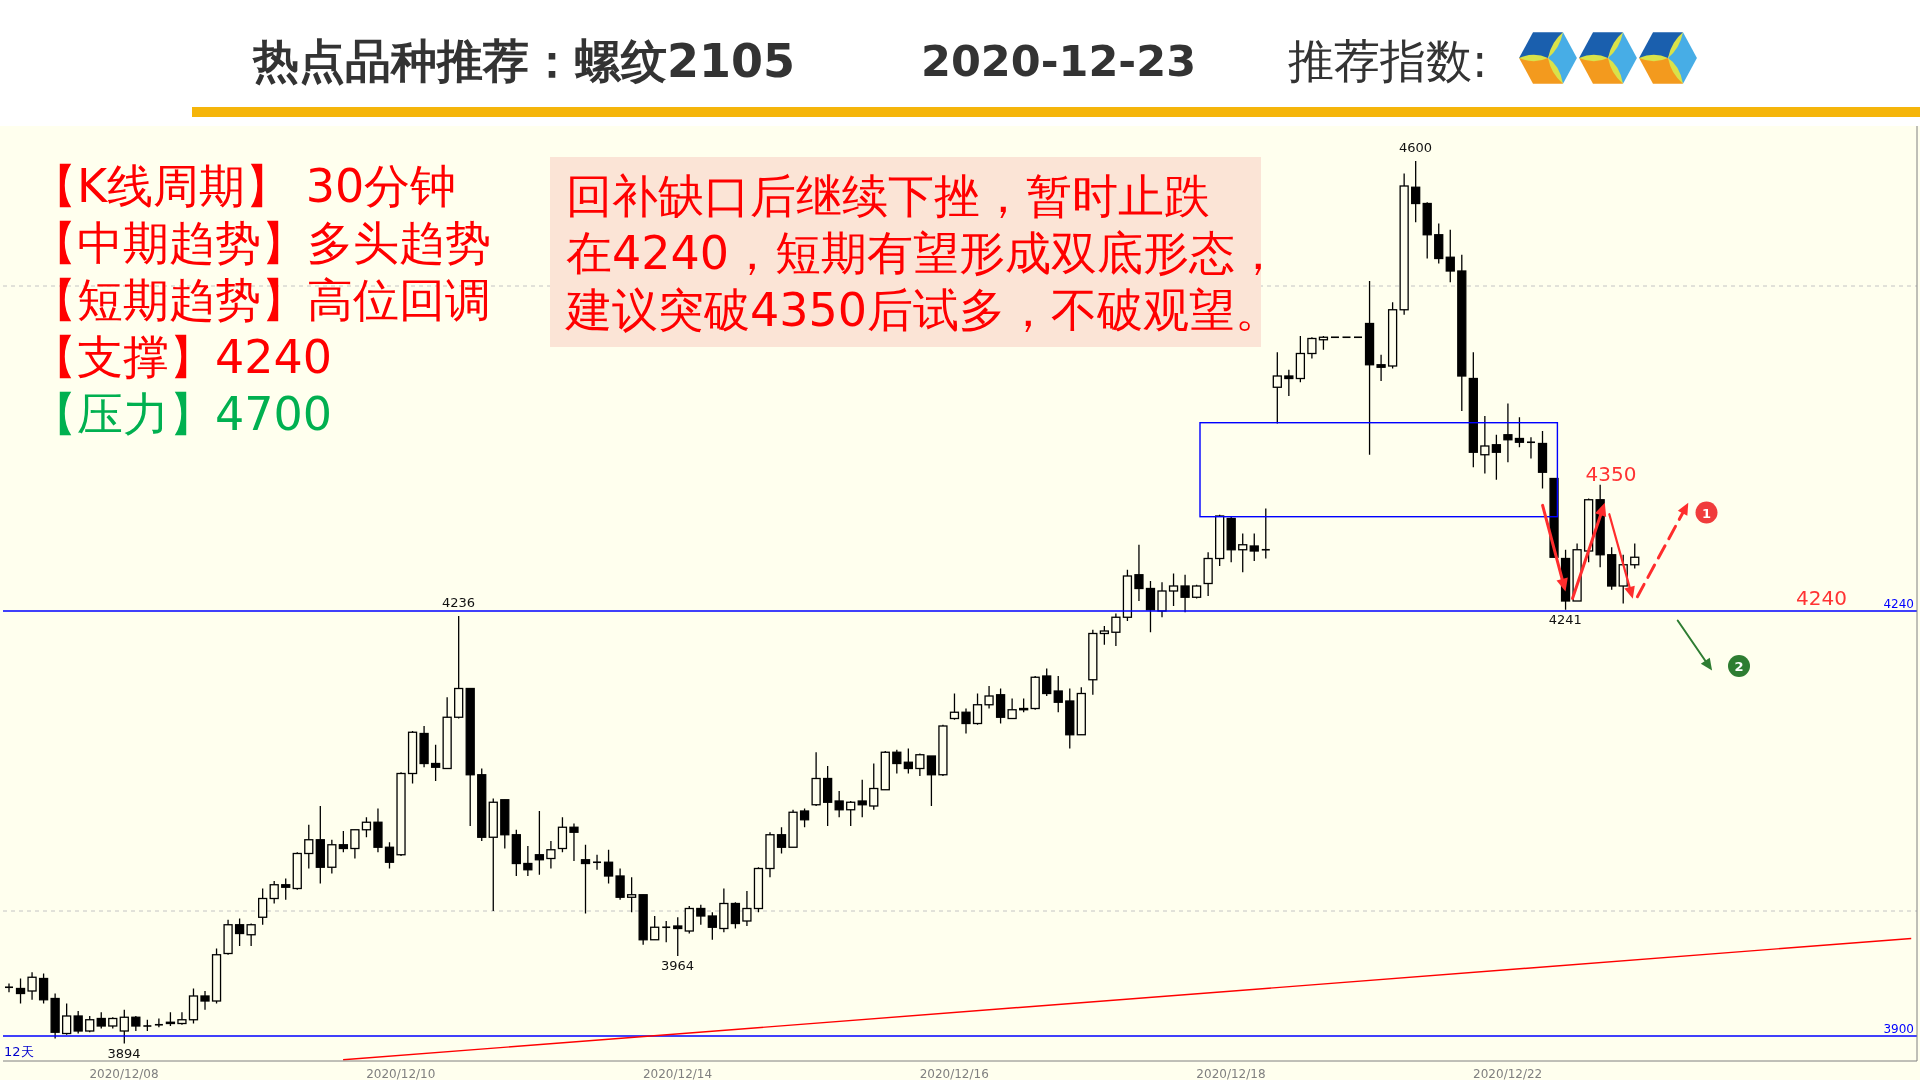 The width and height of the screenshot is (1920, 1080). What do you see at coordinates (19, 1052) in the screenshot?
I see `annotation: 12天` at bounding box center [19, 1052].